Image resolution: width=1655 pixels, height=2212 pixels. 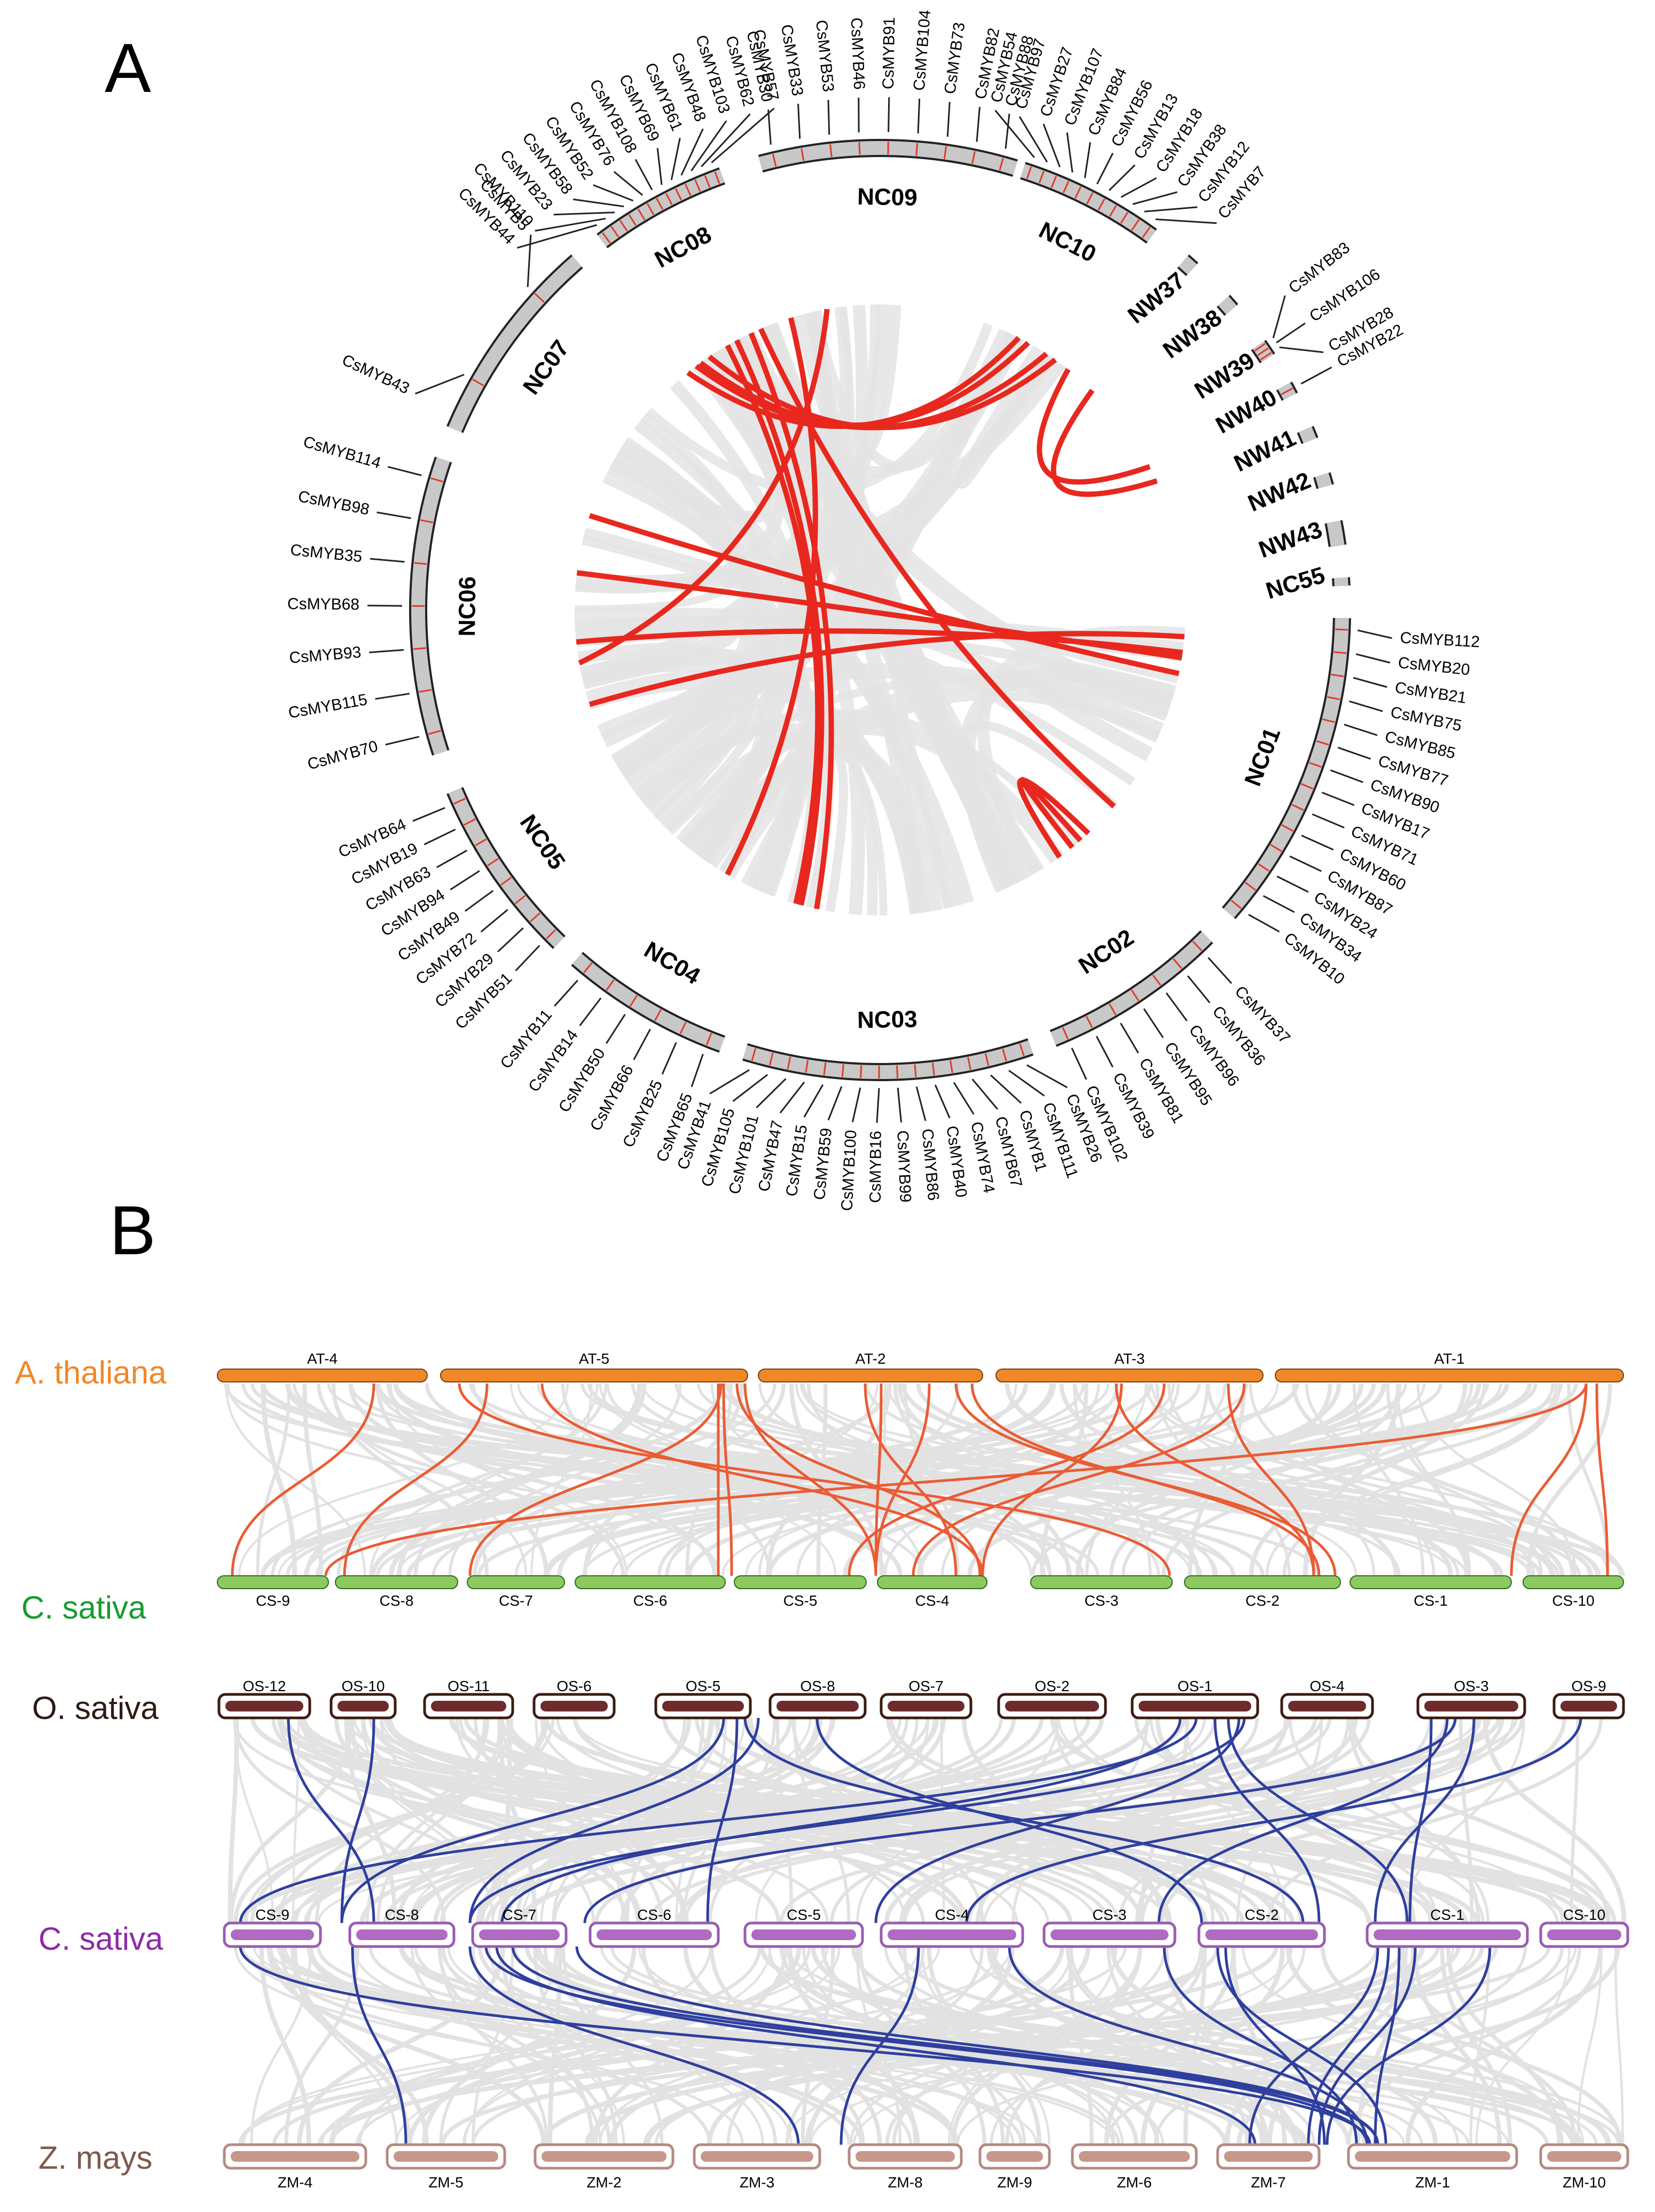 What do you see at coordinates (1302, 350) in the screenshot?
I see `gene-leader-CsMYB28` at bounding box center [1302, 350].